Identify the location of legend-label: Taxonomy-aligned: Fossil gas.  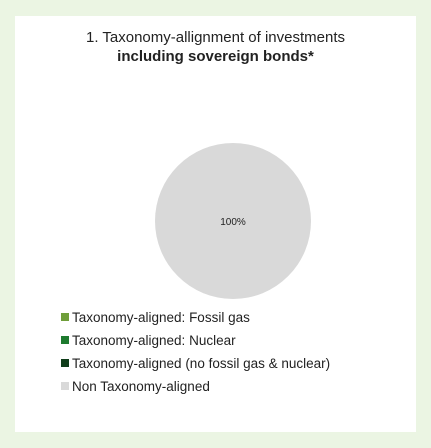
(161, 317).